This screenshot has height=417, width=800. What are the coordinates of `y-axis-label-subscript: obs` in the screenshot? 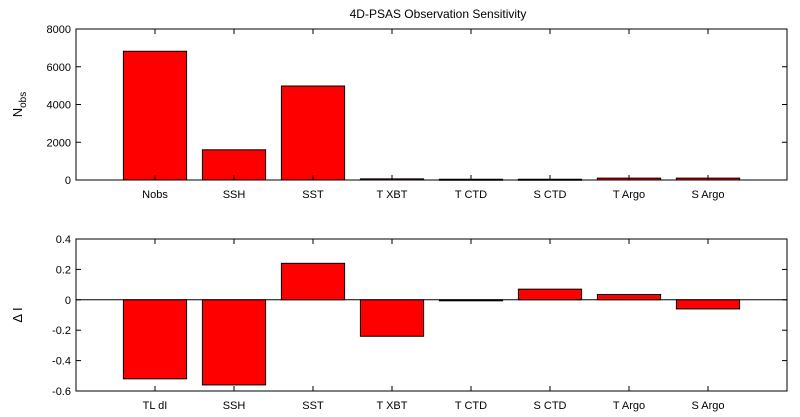 It's located at (23, 100).